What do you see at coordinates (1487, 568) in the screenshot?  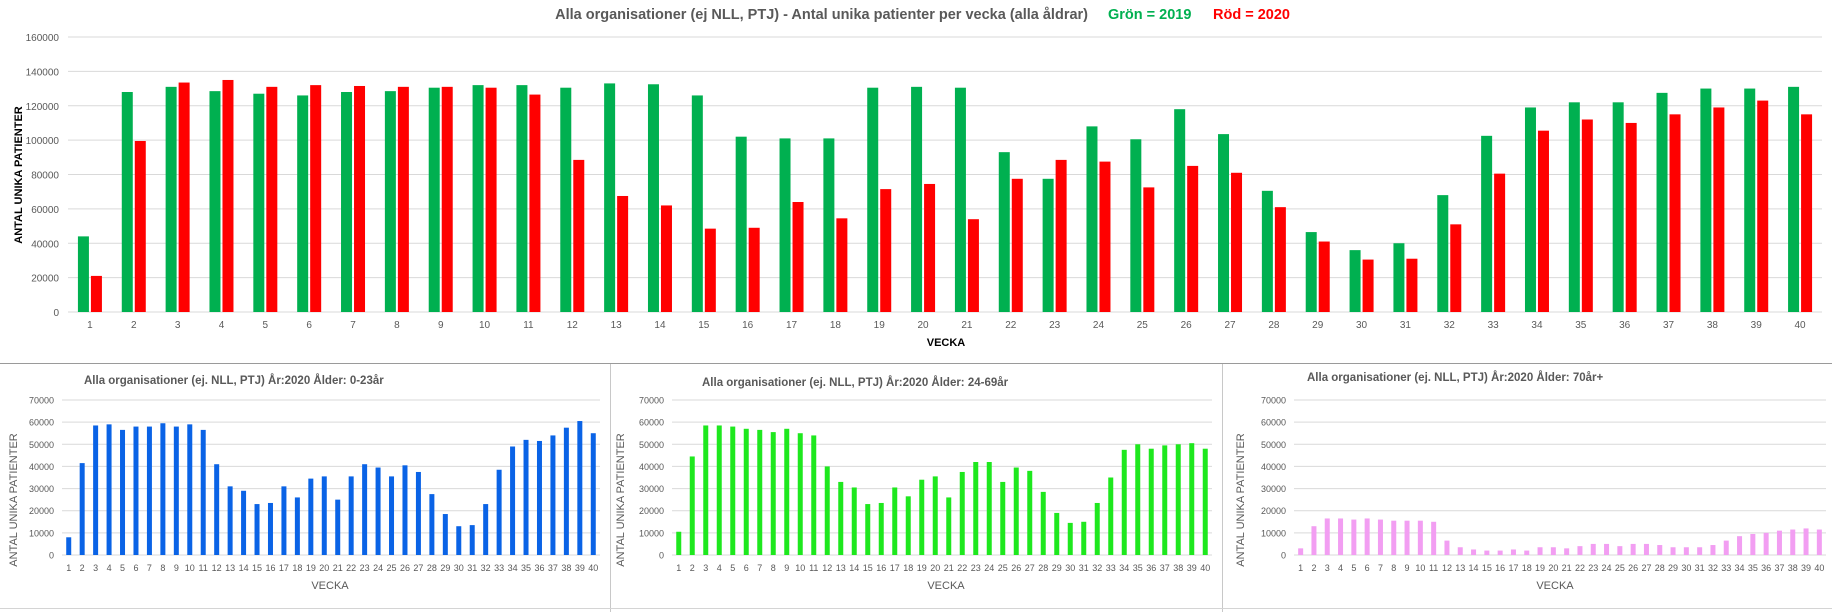 I see `x-tick-label: 15` at bounding box center [1487, 568].